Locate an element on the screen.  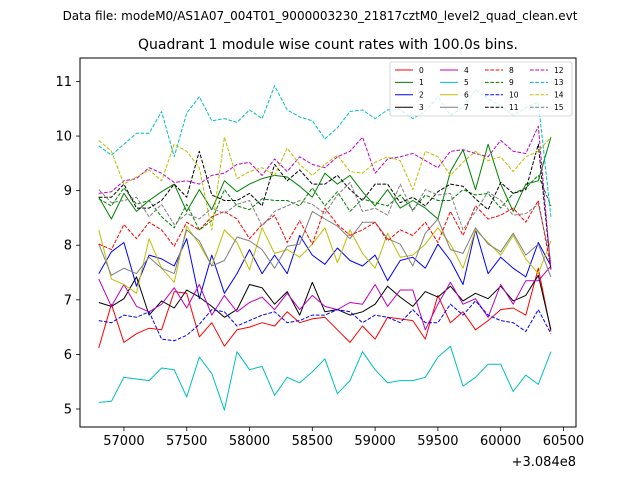
x-tick-label: 58500 is located at coordinates (312, 441).